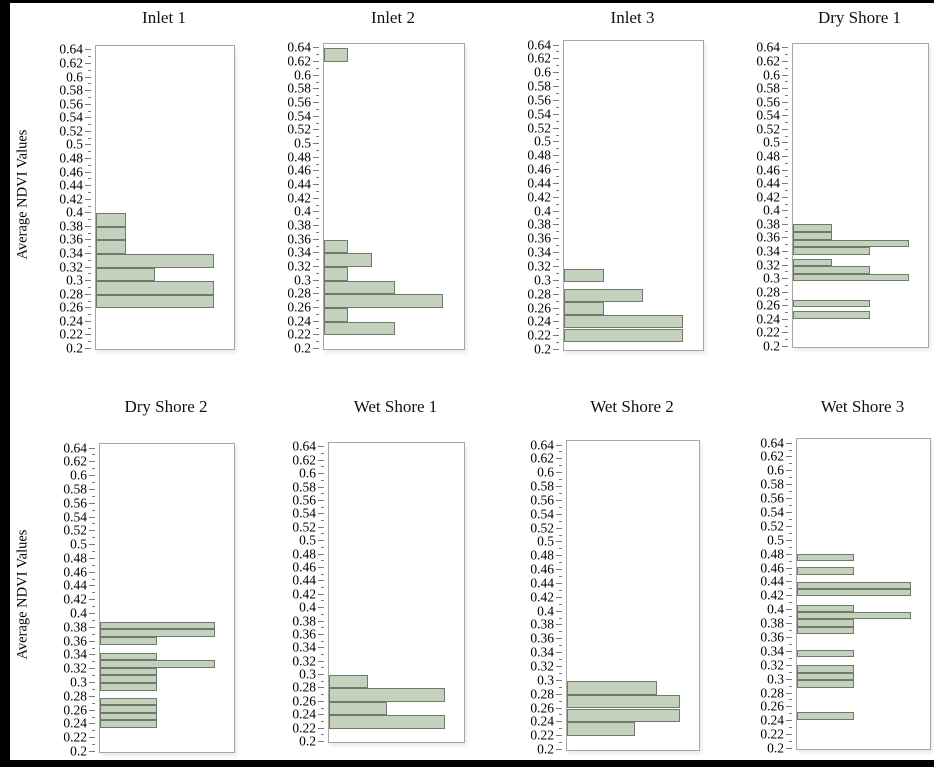 Image resolution: width=934 pixels, height=767 pixels. Describe the element at coordinates (539, 127) in the screenshot. I see `y-tick-label: 0.52` at that location.